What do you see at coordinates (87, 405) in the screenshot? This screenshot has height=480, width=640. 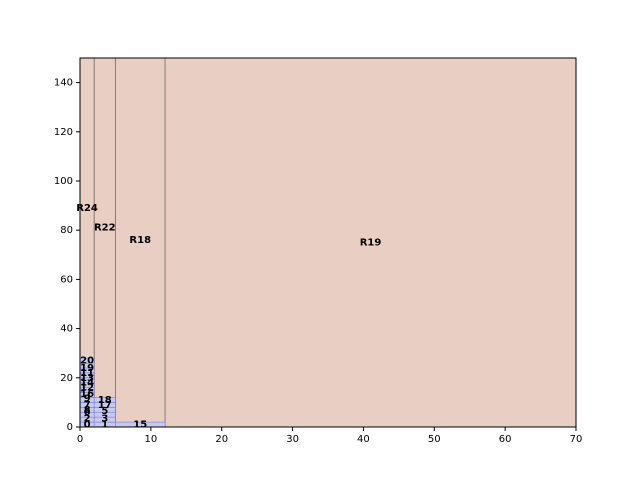 I see `cell-label: 7` at bounding box center [87, 405].